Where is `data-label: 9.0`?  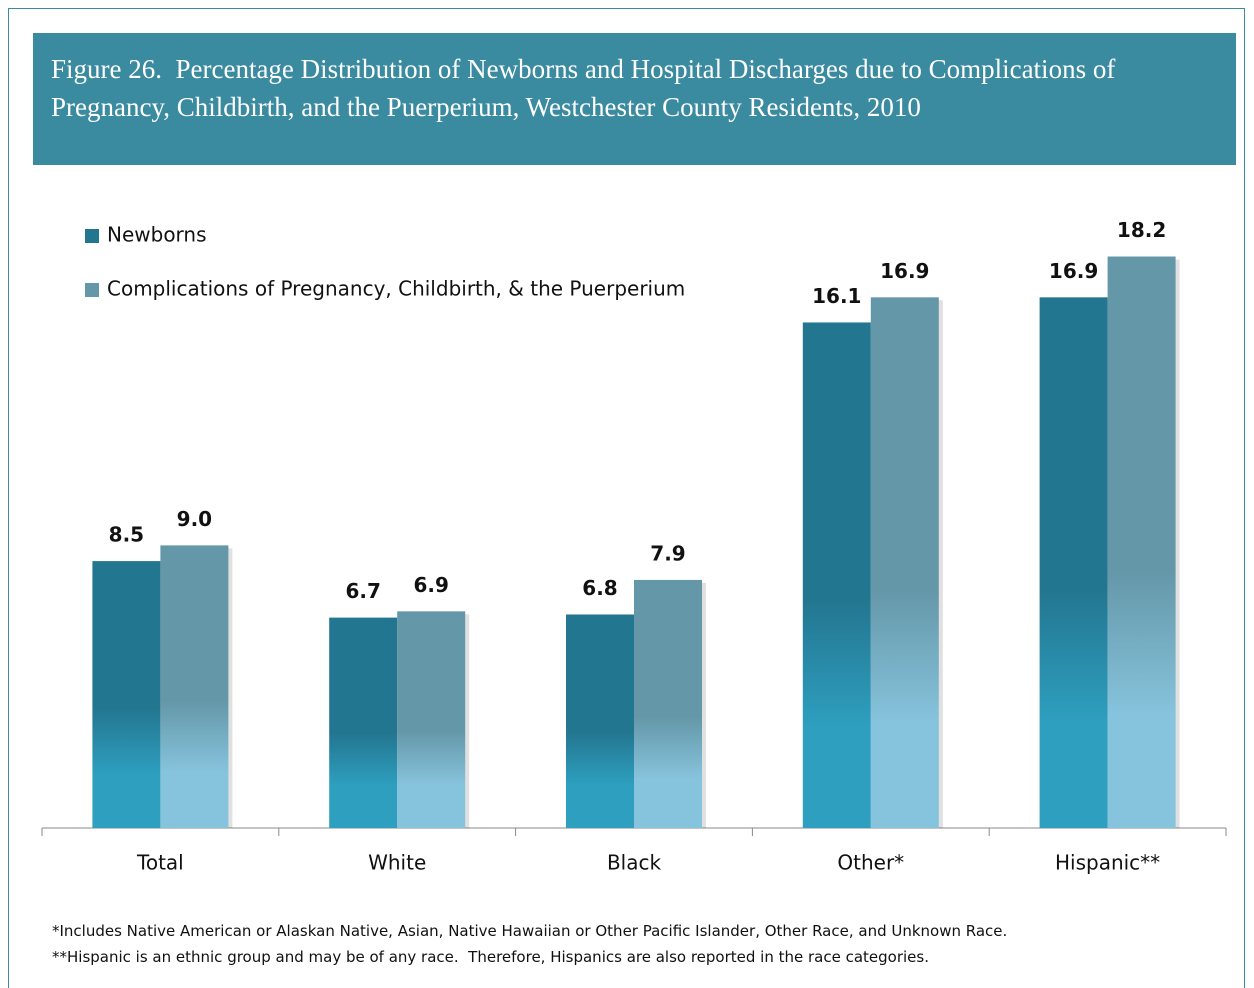 data-label: 9.0 is located at coordinates (194, 519).